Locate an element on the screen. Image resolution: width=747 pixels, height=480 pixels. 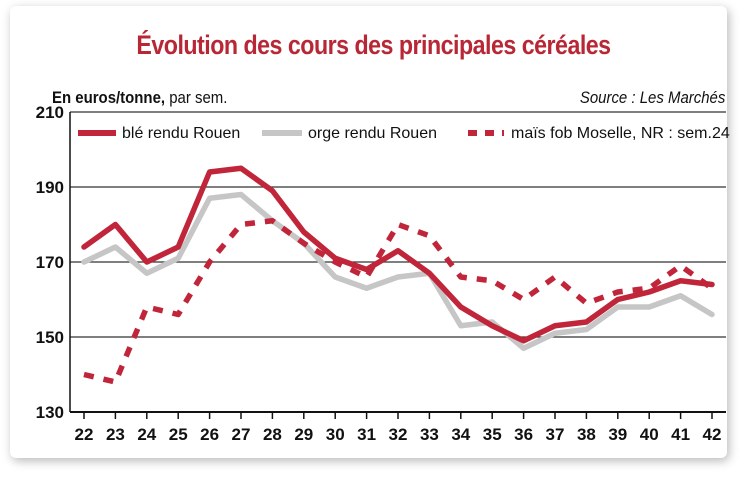
legend-label: orge rendu Rouen is located at coordinates (372, 133).